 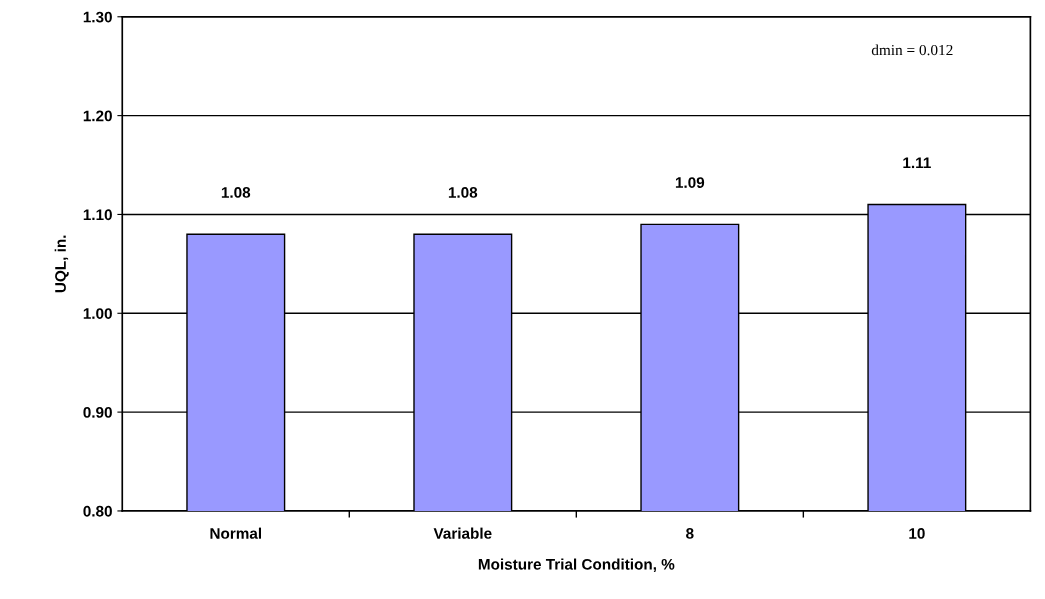 I want to click on x-tick-label: 10, so click(x=917, y=533).